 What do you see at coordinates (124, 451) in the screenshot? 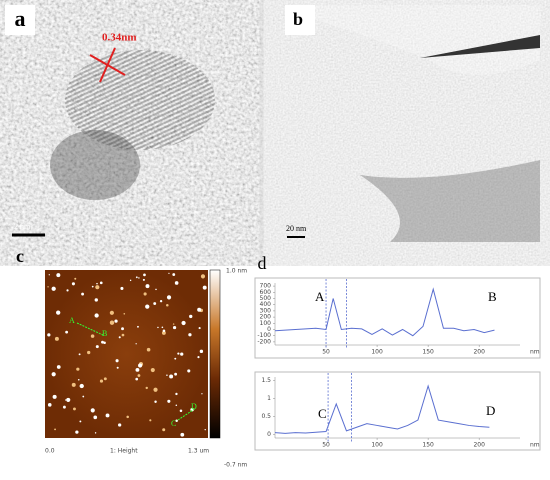
I see `channel: 1: Height` at bounding box center [124, 451].